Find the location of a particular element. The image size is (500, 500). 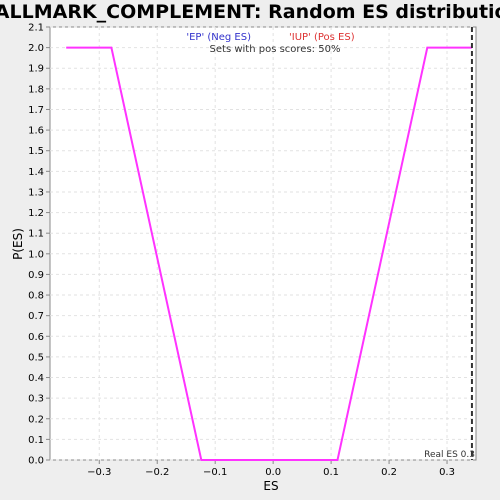

real-es-layer: Real ES 0.3 is located at coordinates (449, 243).